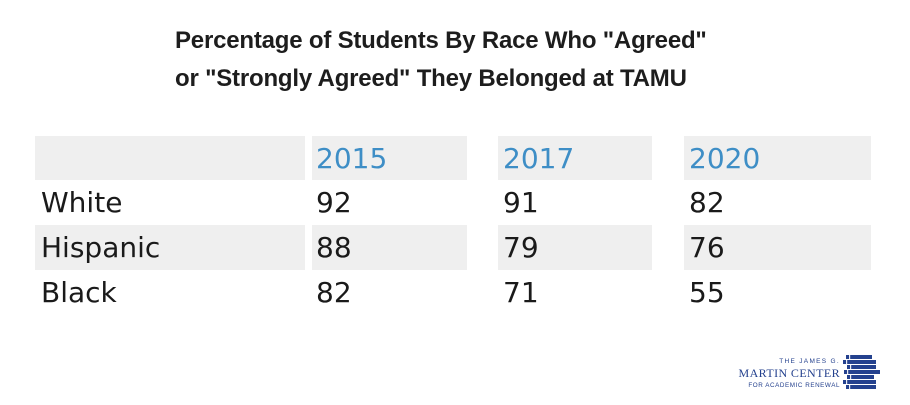 This screenshot has width=910, height=405. I want to click on cell-value: 71, so click(521, 292).